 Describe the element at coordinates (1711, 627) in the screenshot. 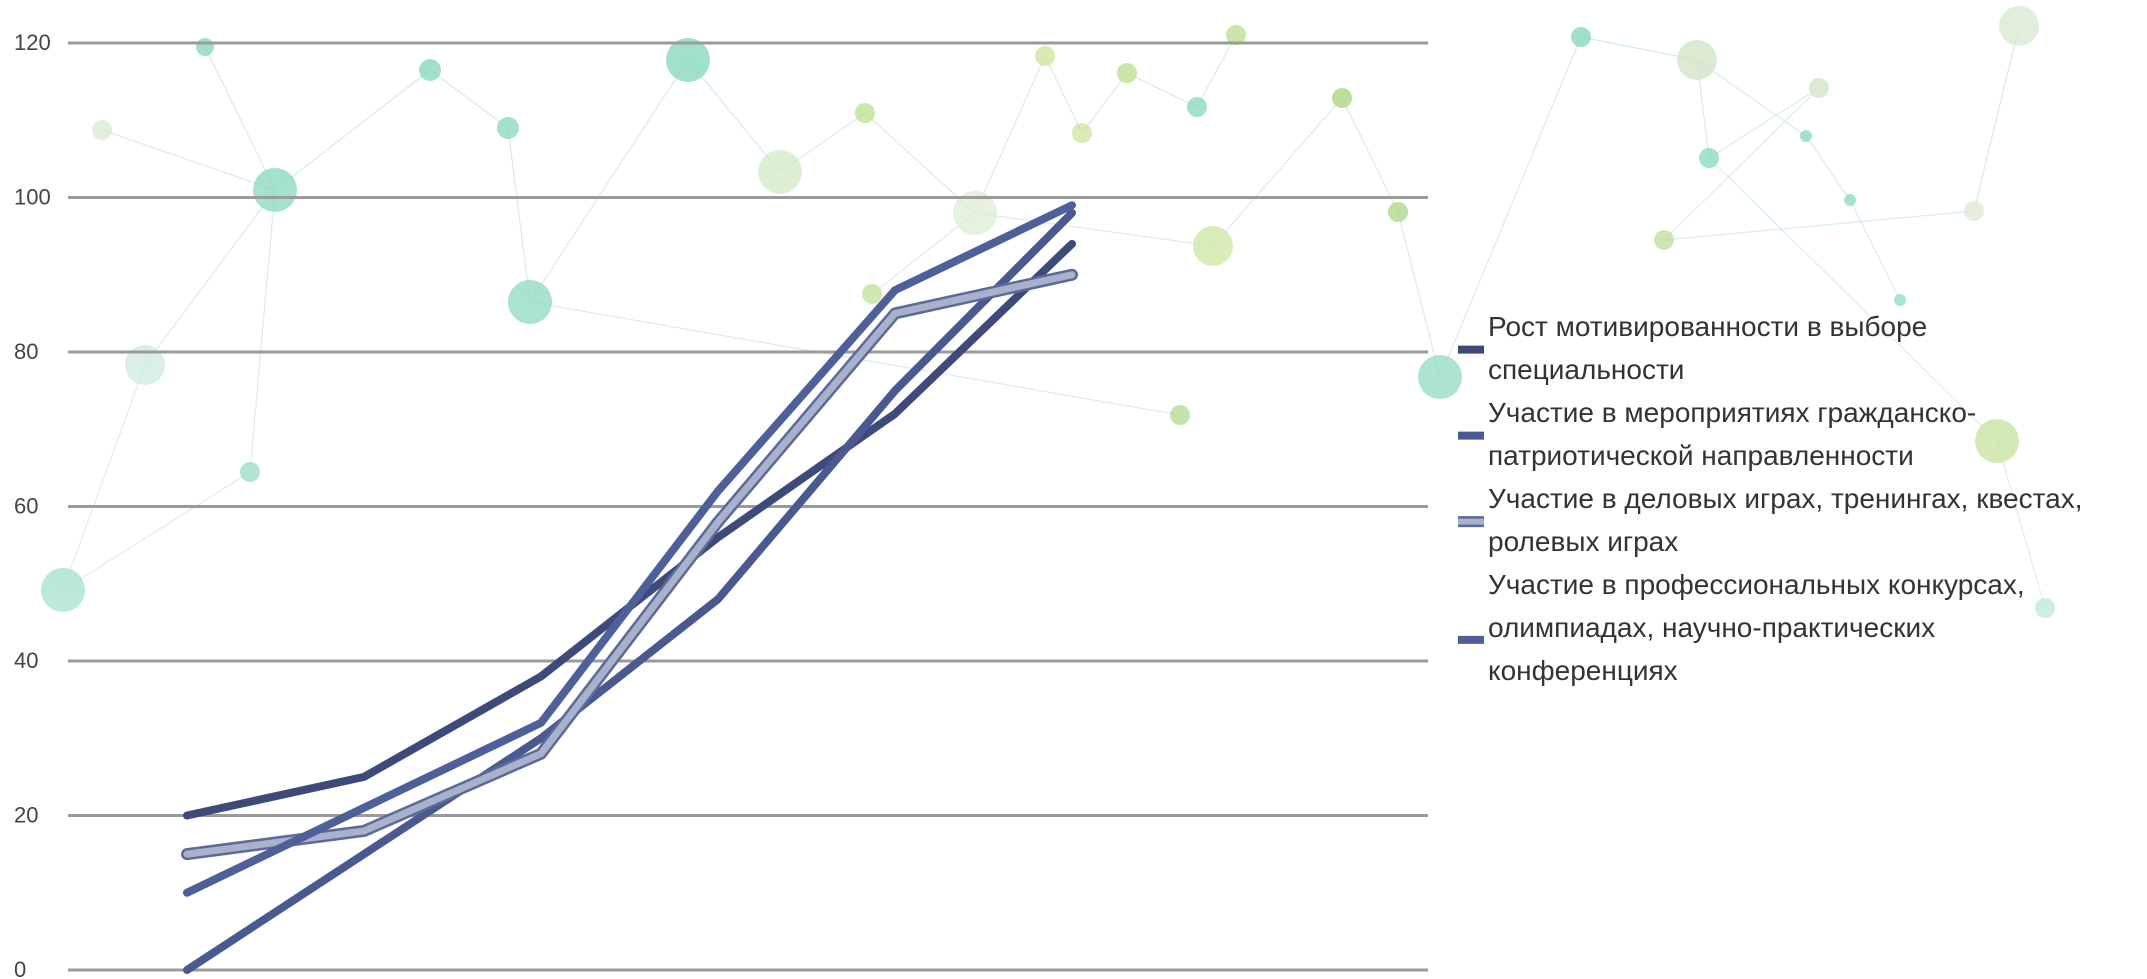

I see `legend-label: олимпиадах, научно-практических` at that location.